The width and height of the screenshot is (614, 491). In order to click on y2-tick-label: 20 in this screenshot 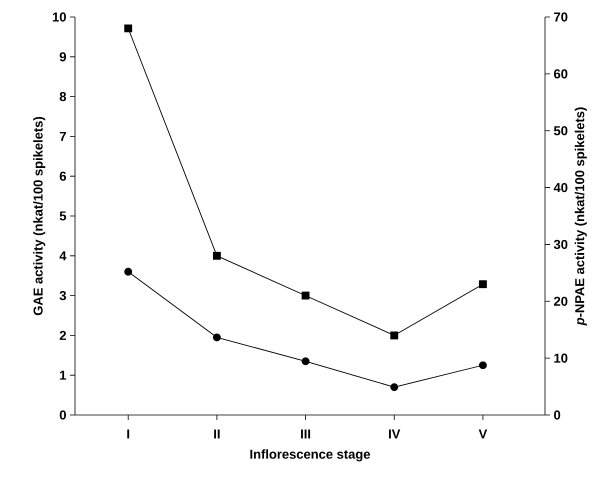, I will do `click(561, 301)`.